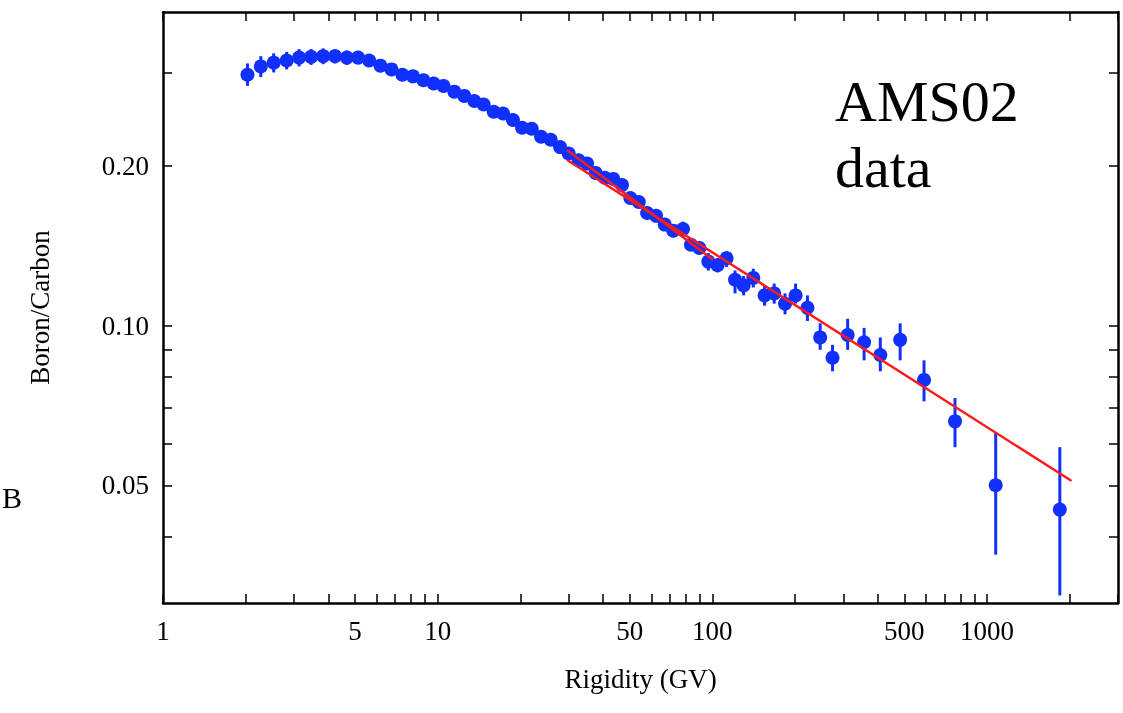  Describe the element at coordinates (640, 678) in the screenshot. I see `x-axis-title: Rigidity (GV)` at that location.